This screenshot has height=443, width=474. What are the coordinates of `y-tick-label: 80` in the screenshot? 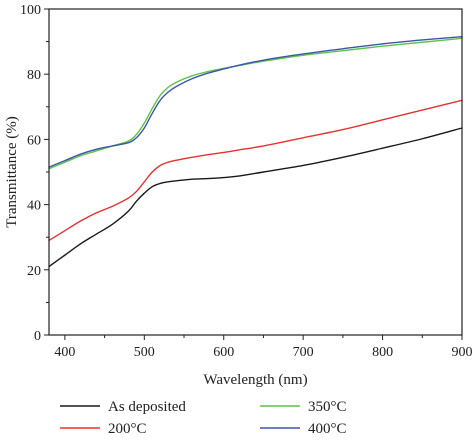 It's located at (34, 75).